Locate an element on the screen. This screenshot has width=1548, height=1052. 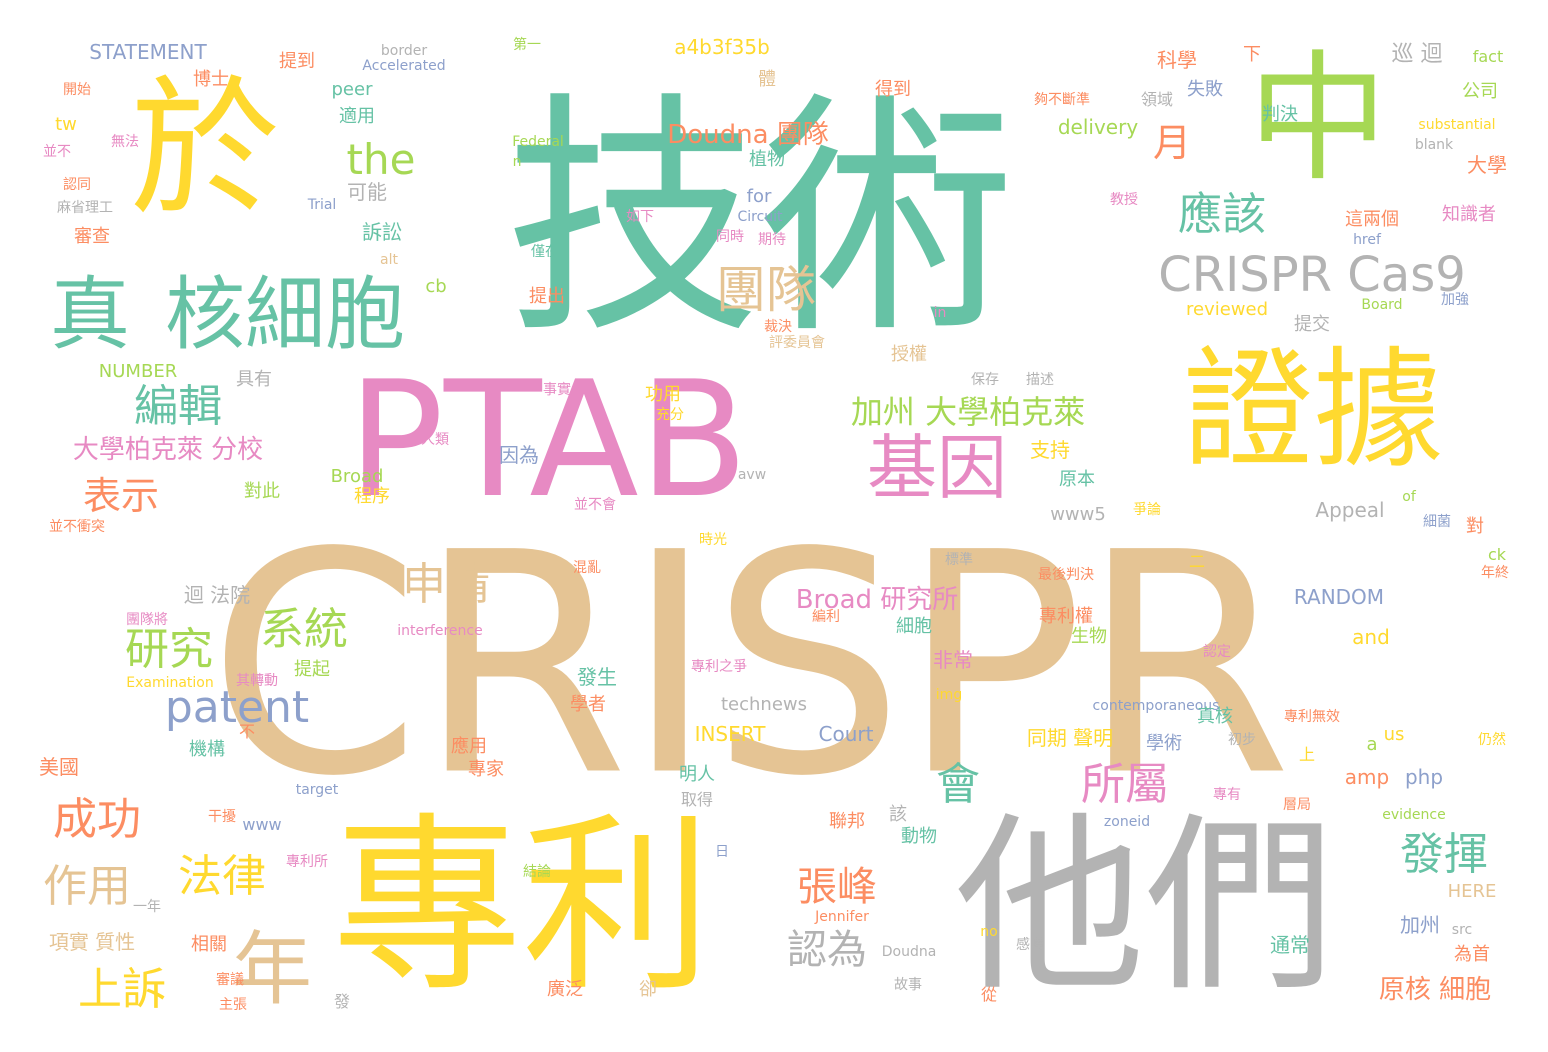
word-php: php is located at coordinates (1424, 777).